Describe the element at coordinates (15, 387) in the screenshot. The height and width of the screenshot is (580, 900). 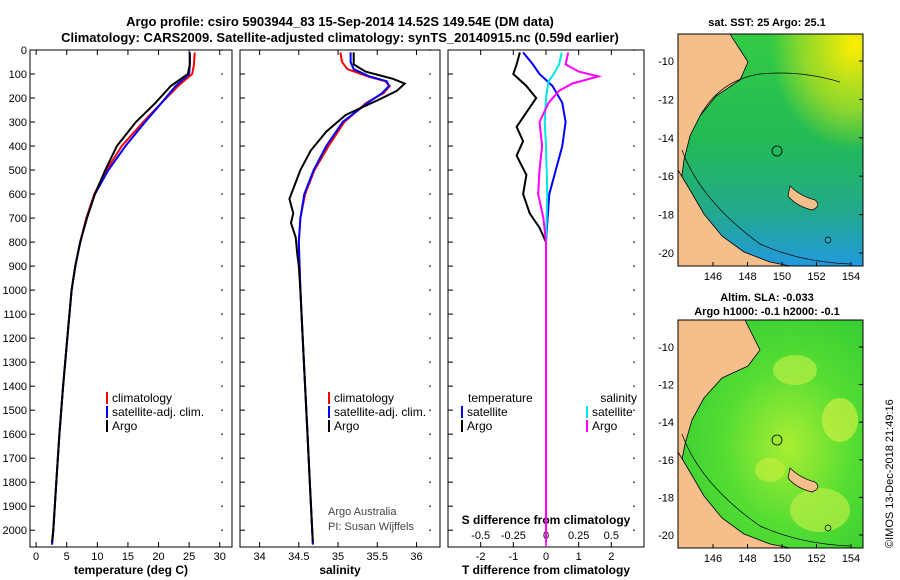
I see `depth-tick-label: 1400` at that location.